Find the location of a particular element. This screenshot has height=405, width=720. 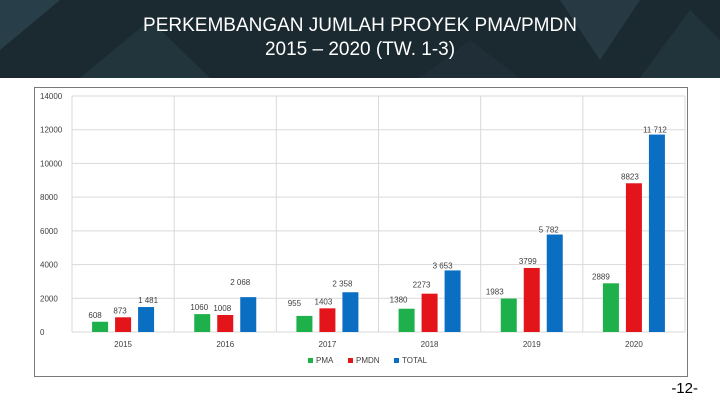

data-label-pmdn: 2273 is located at coordinates (422, 285).